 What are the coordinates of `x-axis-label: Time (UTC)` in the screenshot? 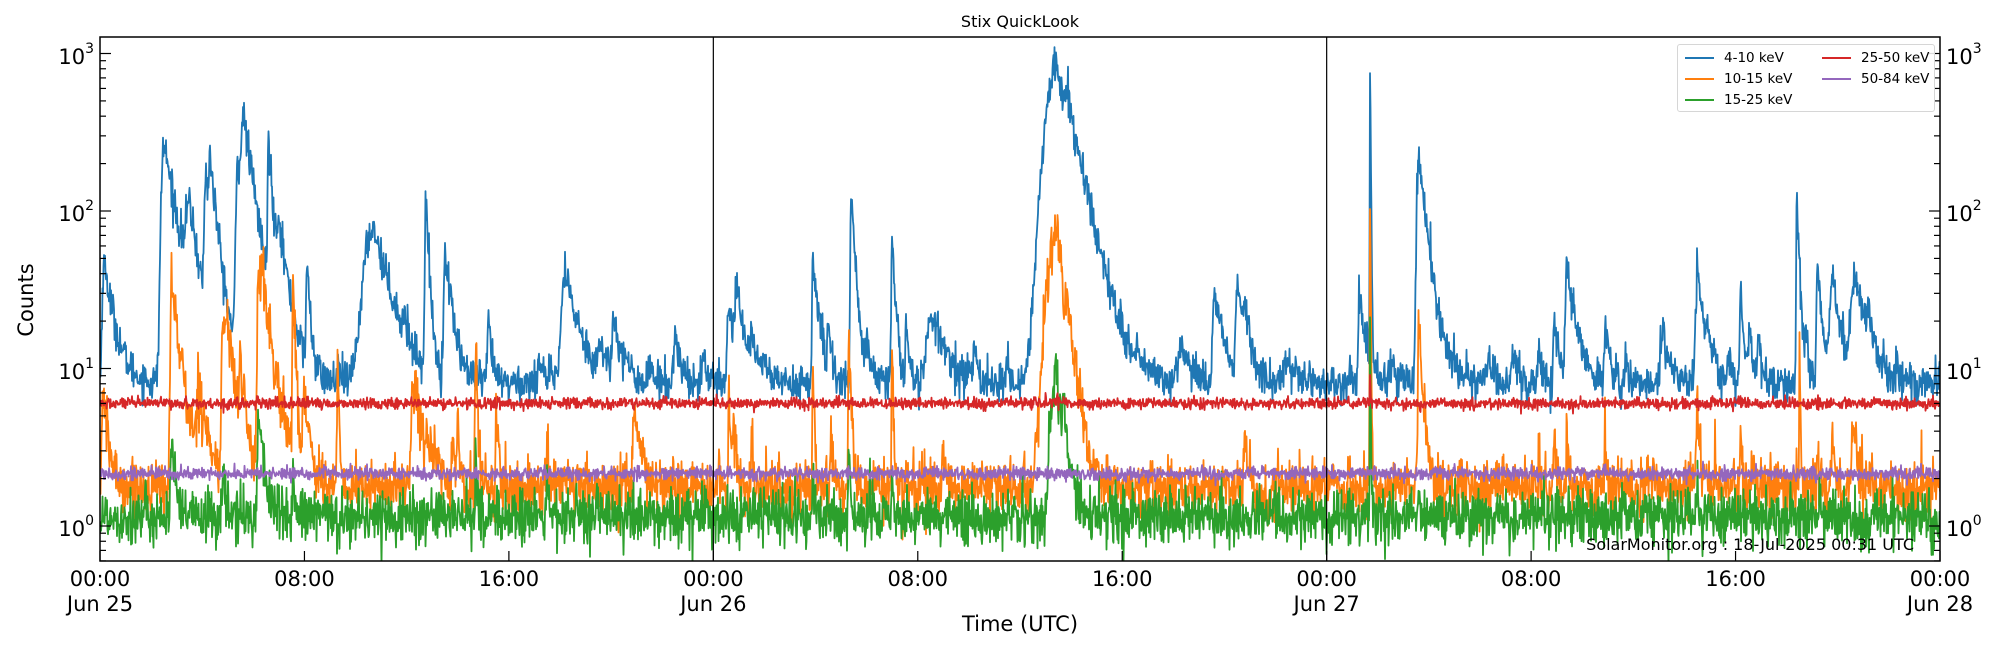 It's located at (1020, 624).